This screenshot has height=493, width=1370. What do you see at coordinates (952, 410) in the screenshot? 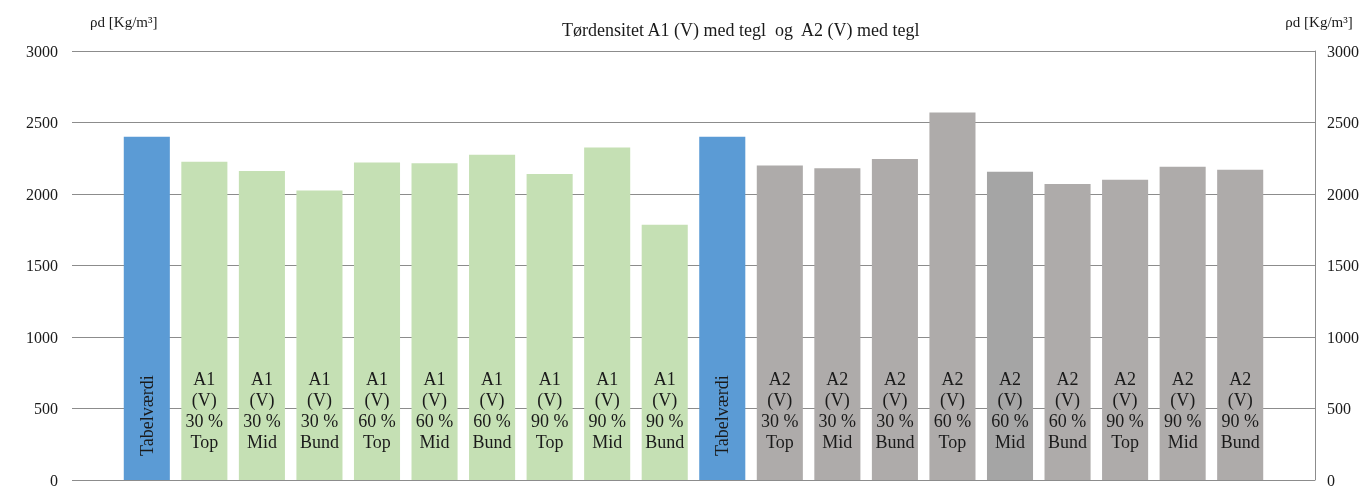
I see `x-tick-label: A2 (V) 60 % Top` at bounding box center [952, 410].